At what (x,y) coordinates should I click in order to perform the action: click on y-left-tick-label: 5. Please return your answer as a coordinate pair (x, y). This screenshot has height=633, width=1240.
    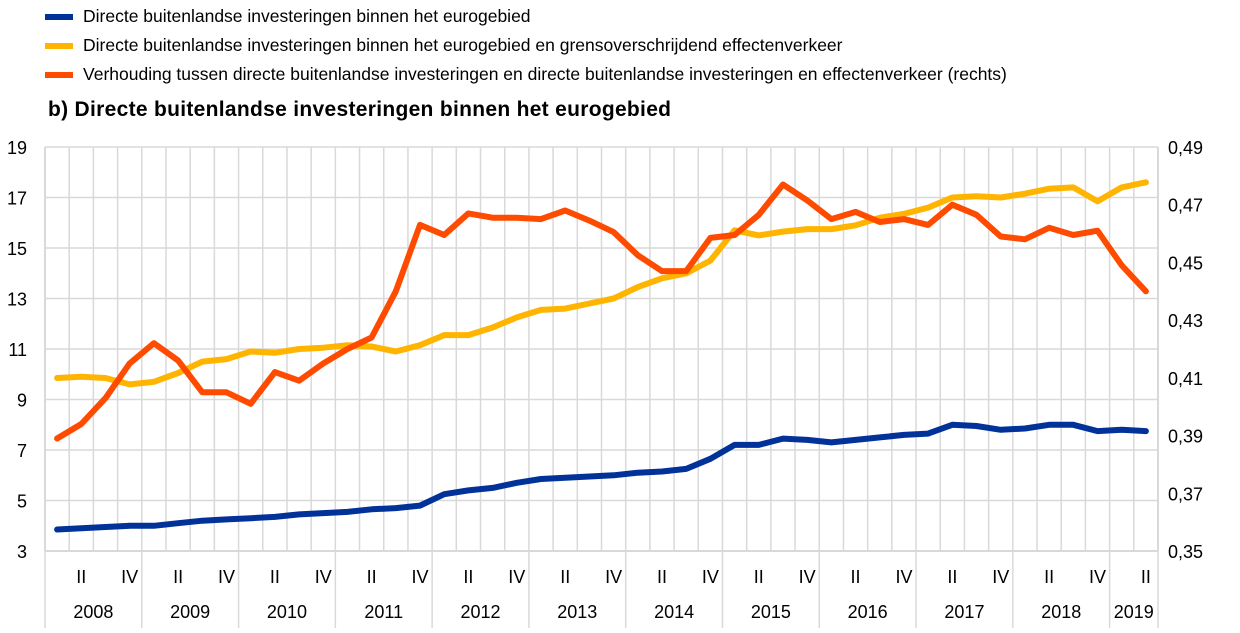
    Looking at the image, I should click on (22, 502).